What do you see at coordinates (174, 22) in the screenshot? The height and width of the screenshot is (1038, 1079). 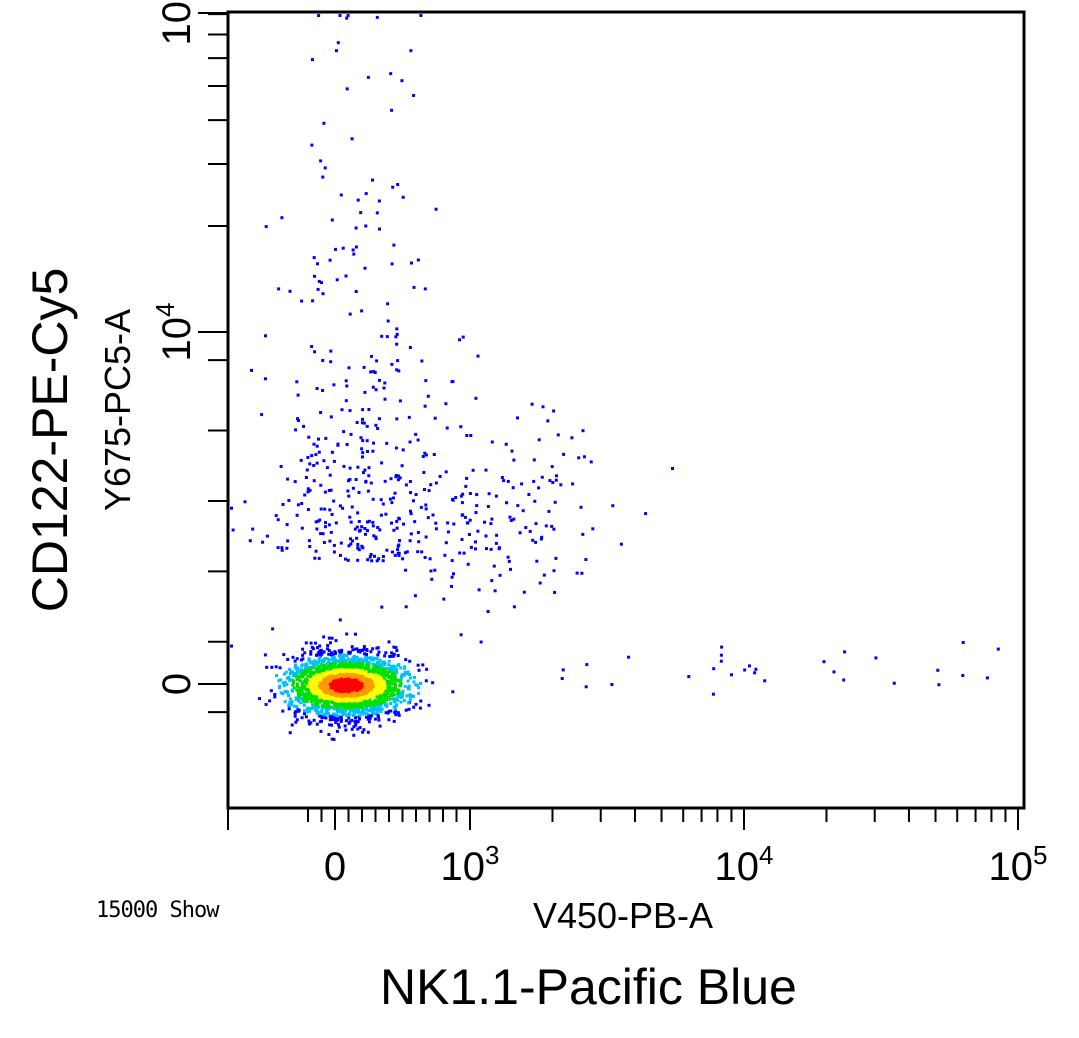 I see `y-tick-label: 105` at bounding box center [174, 22].